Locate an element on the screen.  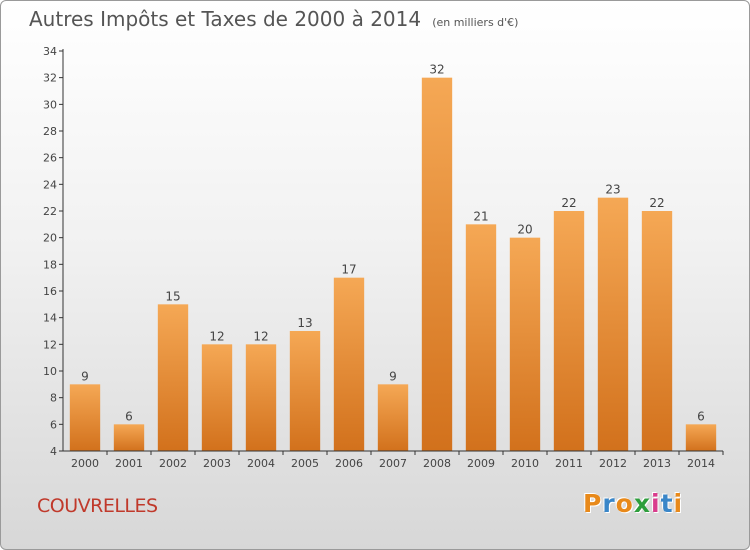
value-label-2001: 6 is located at coordinates (129, 416).